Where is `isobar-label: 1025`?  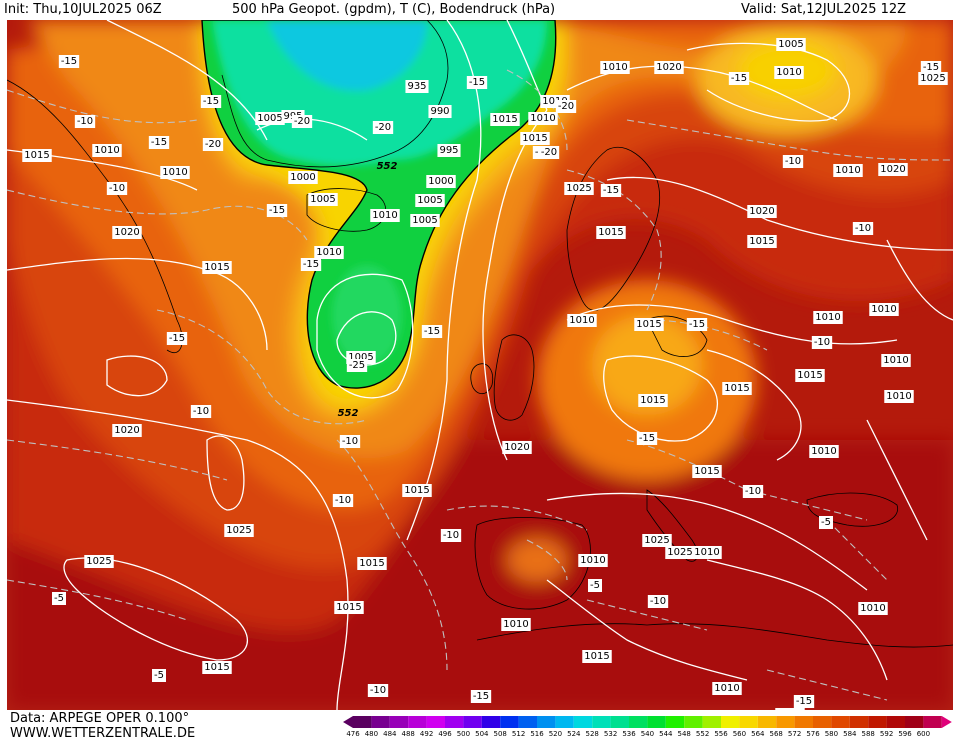 isobar-label: 1025 is located at coordinates (657, 540).